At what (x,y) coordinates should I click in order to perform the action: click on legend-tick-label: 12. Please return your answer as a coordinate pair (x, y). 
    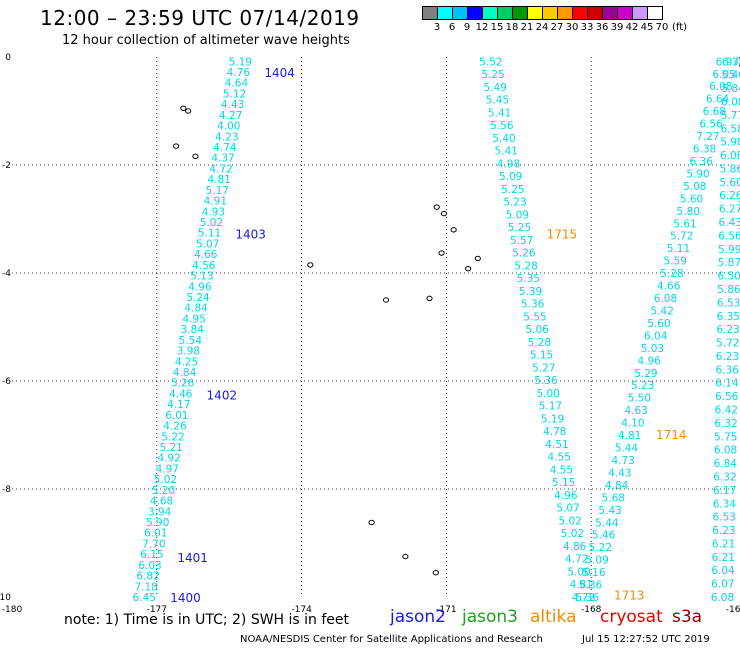
    Looking at the image, I should click on (482, 27).